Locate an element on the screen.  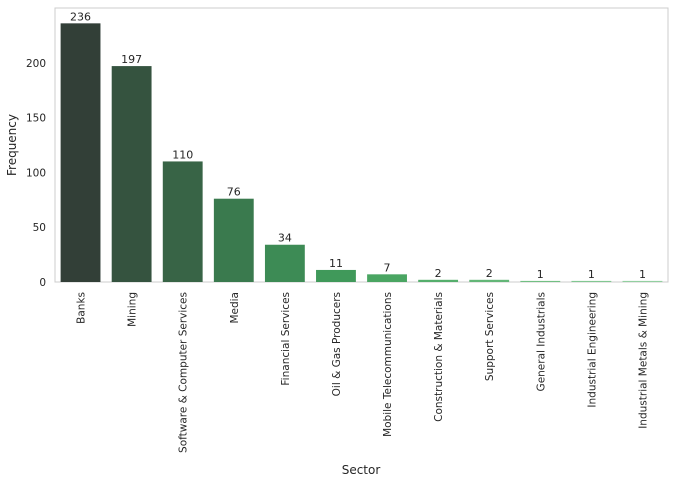
value-label: 7 is located at coordinates (387, 267).